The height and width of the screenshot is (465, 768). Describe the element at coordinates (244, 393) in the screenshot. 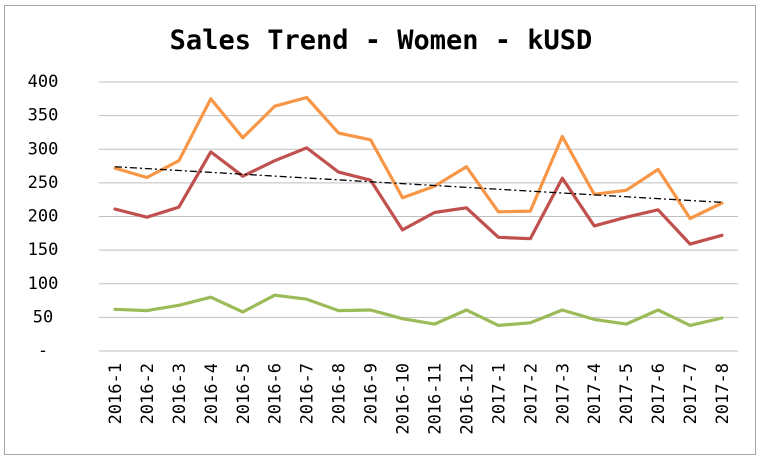

I see `x-tick-label: 2016-5` at that location.